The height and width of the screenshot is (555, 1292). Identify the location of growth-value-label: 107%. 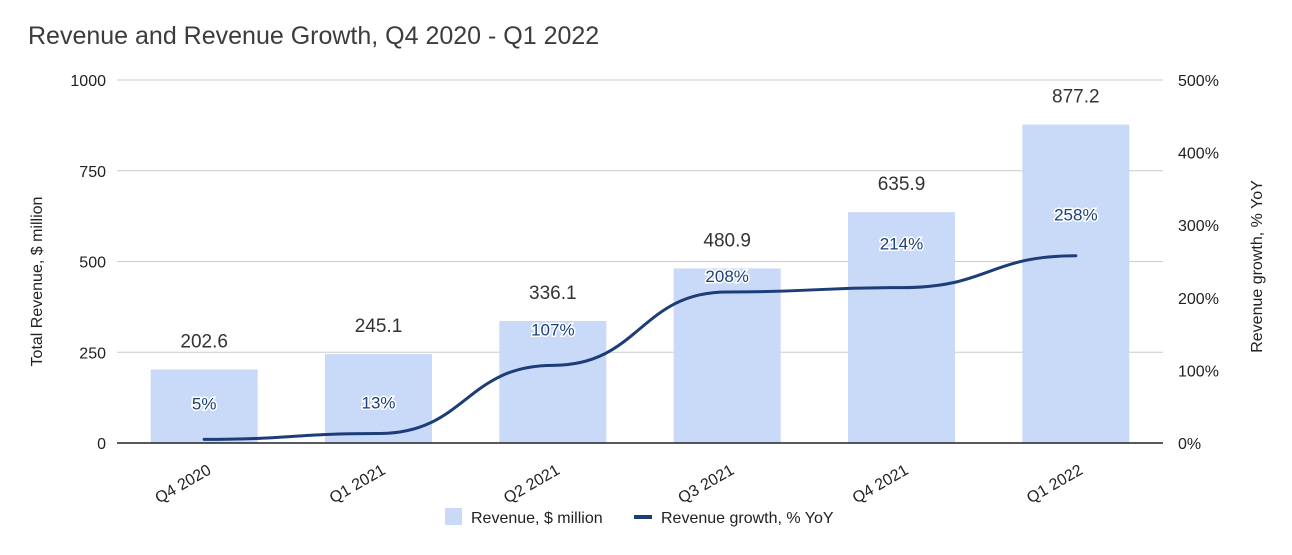
(552, 329).